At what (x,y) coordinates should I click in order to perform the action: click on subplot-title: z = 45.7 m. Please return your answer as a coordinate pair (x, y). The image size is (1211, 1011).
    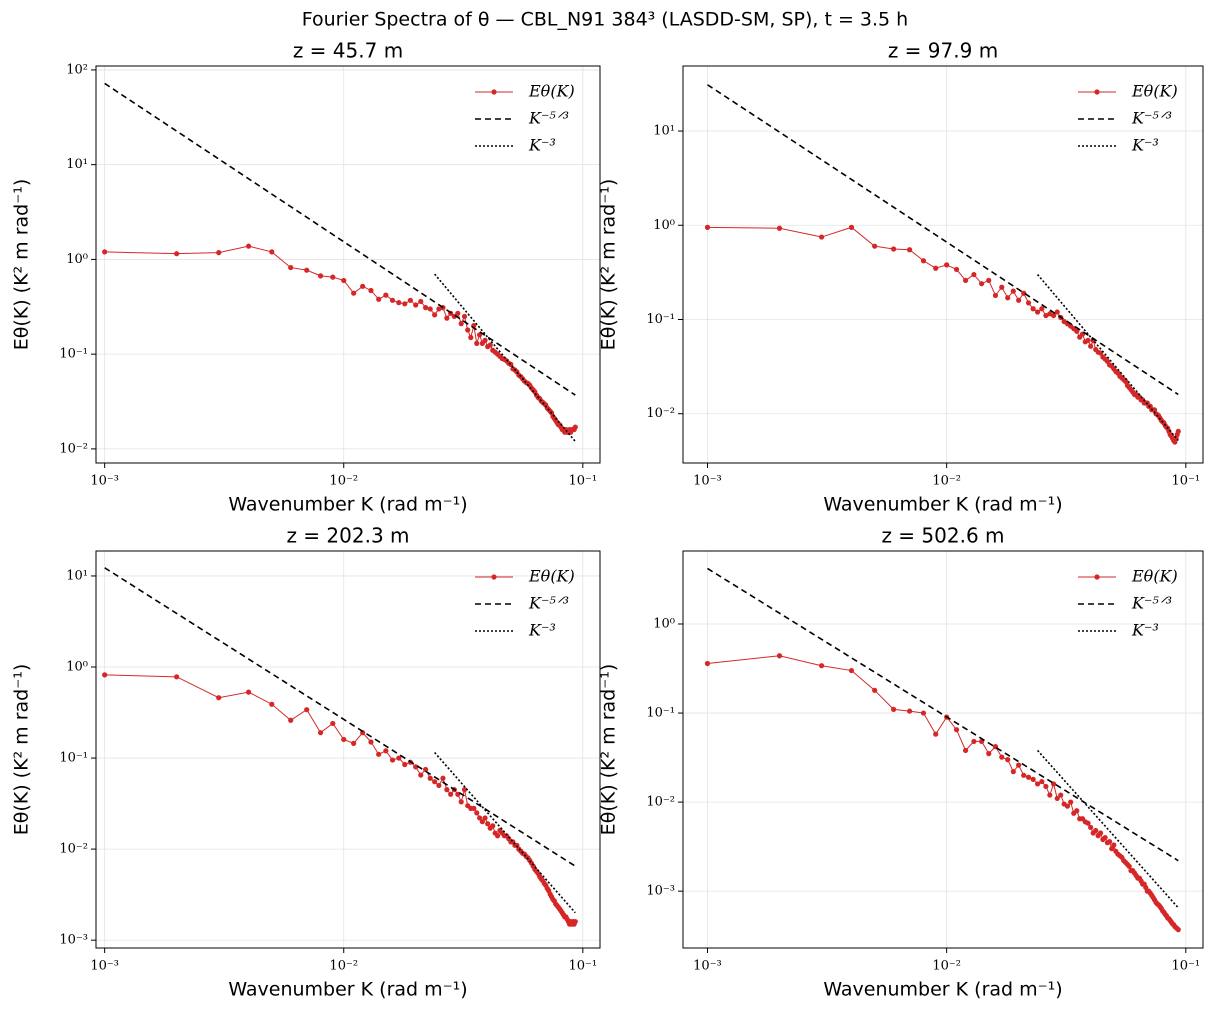
    Looking at the image, I should click on (348, 51).